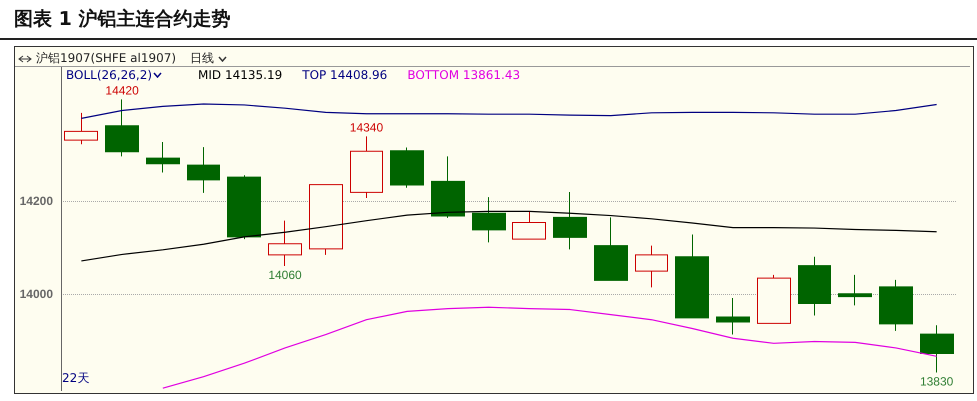 This screenshot has width=977, height=401. What do you see at coordinates (240, 75) in the screenshot?
I see `text: MID 14135.19` at bounding box center [240, 75].